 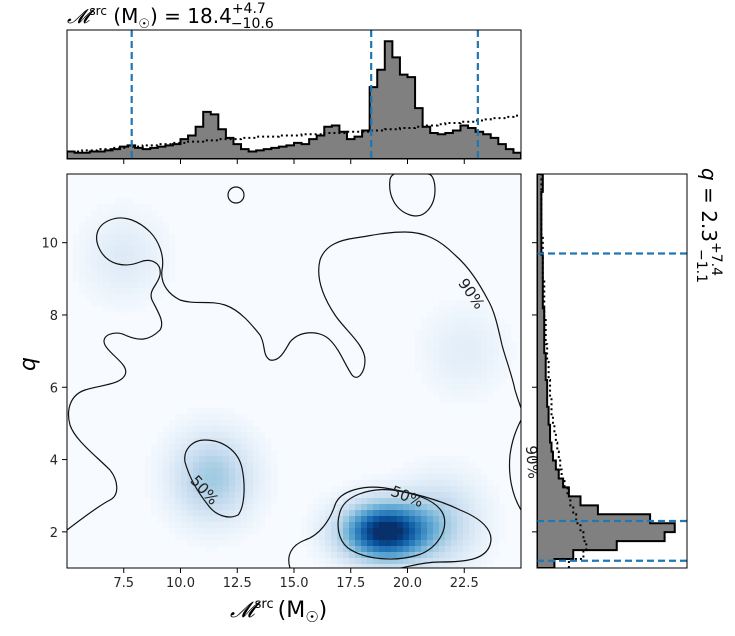 What do you see at coordinates (407, 583) in the screenshot?
I see `x-tick-label: 20.0` at bounding box center [407, 583].